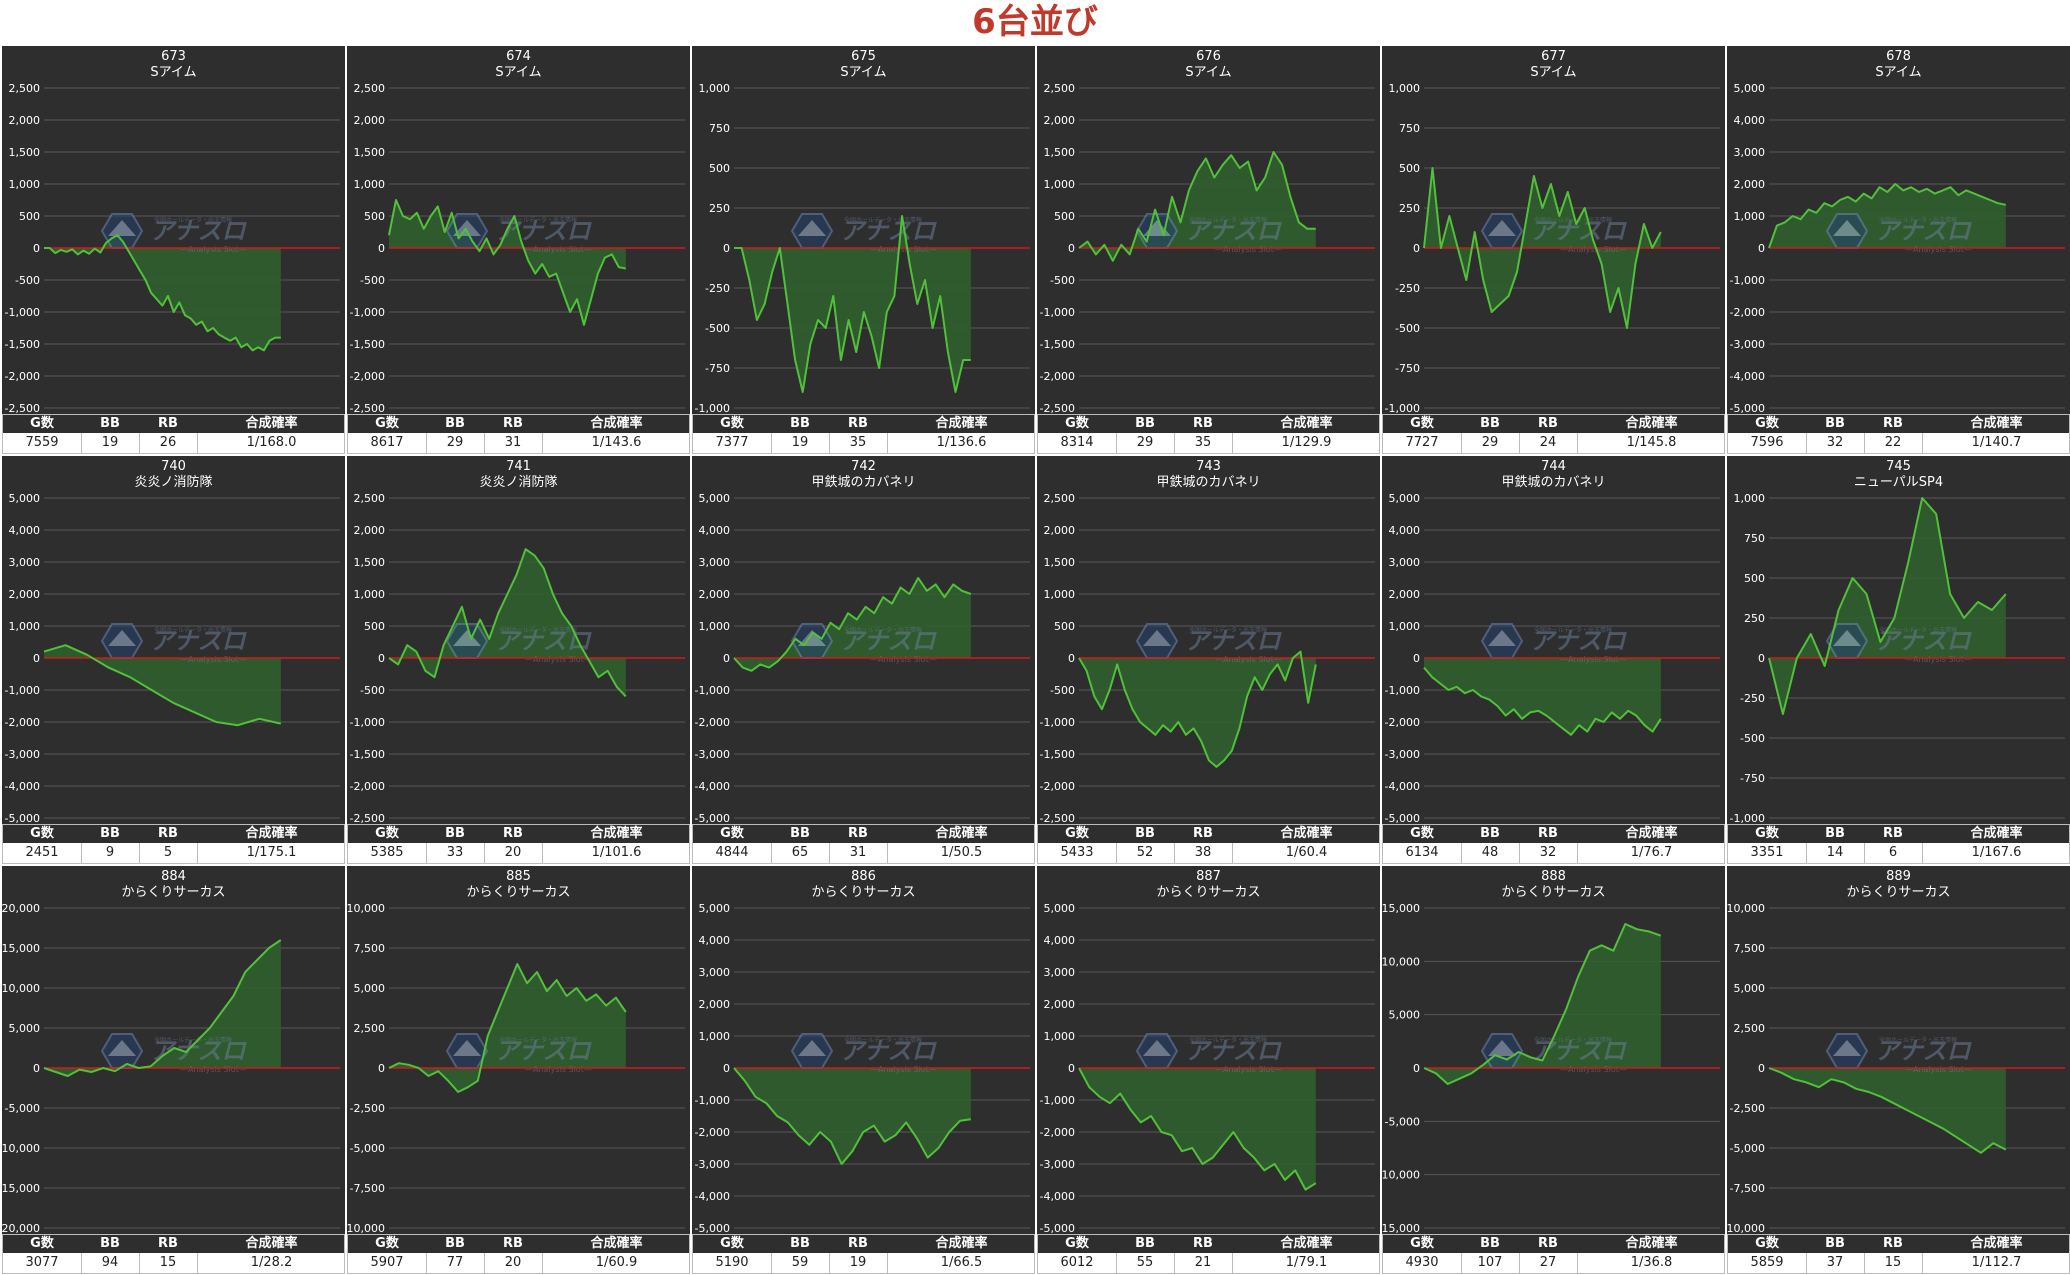 Image resolution: width=2070 pixels, height=1275 pixels. Describe the element at coordinates (455, 852) in the screenshot. I see `stats-bb-count: 33` at that location.